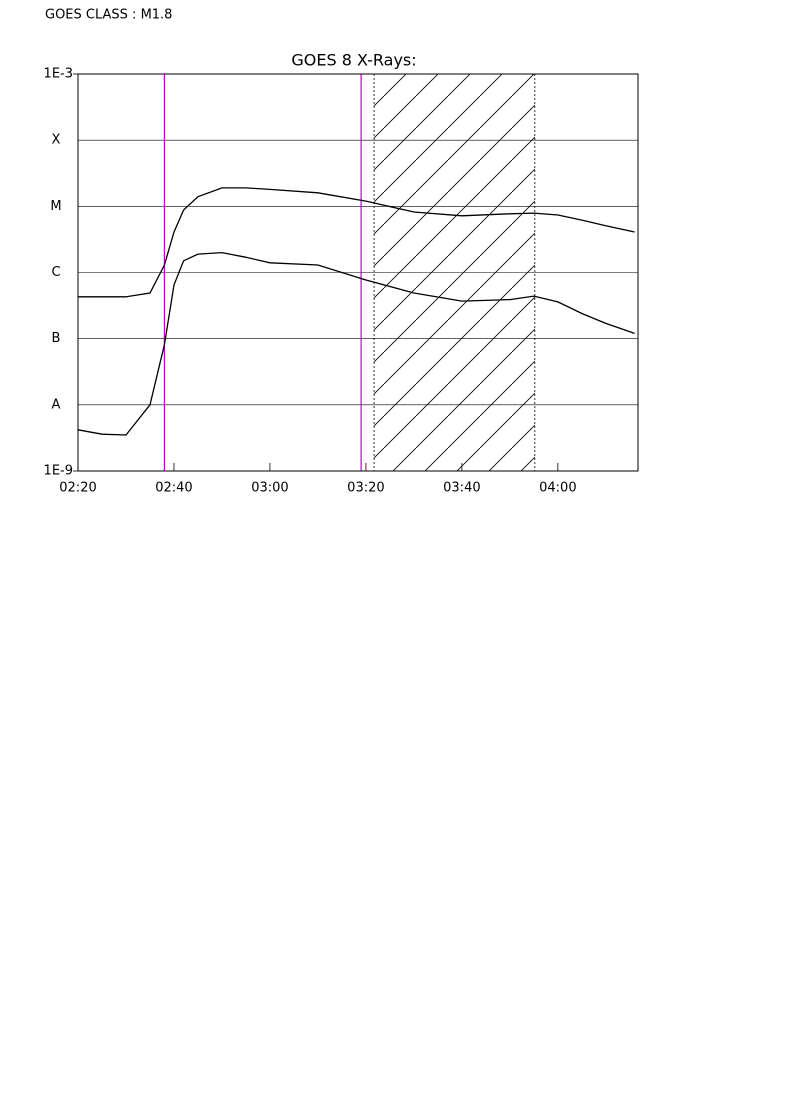  I want to click on x-tick-label: 03:40, so click(461, 488).